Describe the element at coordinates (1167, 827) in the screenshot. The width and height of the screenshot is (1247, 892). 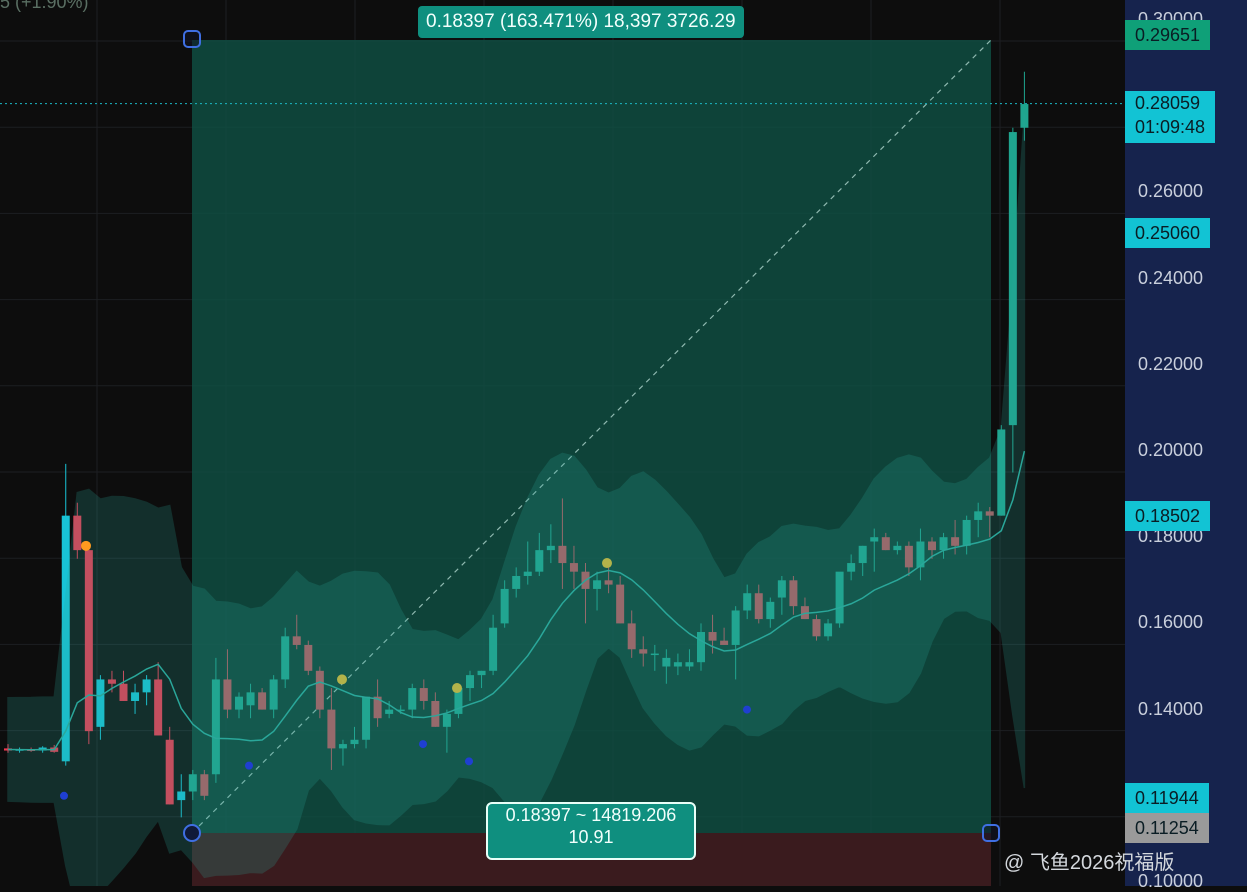
I see `price-tag: 0.11254` at that location.